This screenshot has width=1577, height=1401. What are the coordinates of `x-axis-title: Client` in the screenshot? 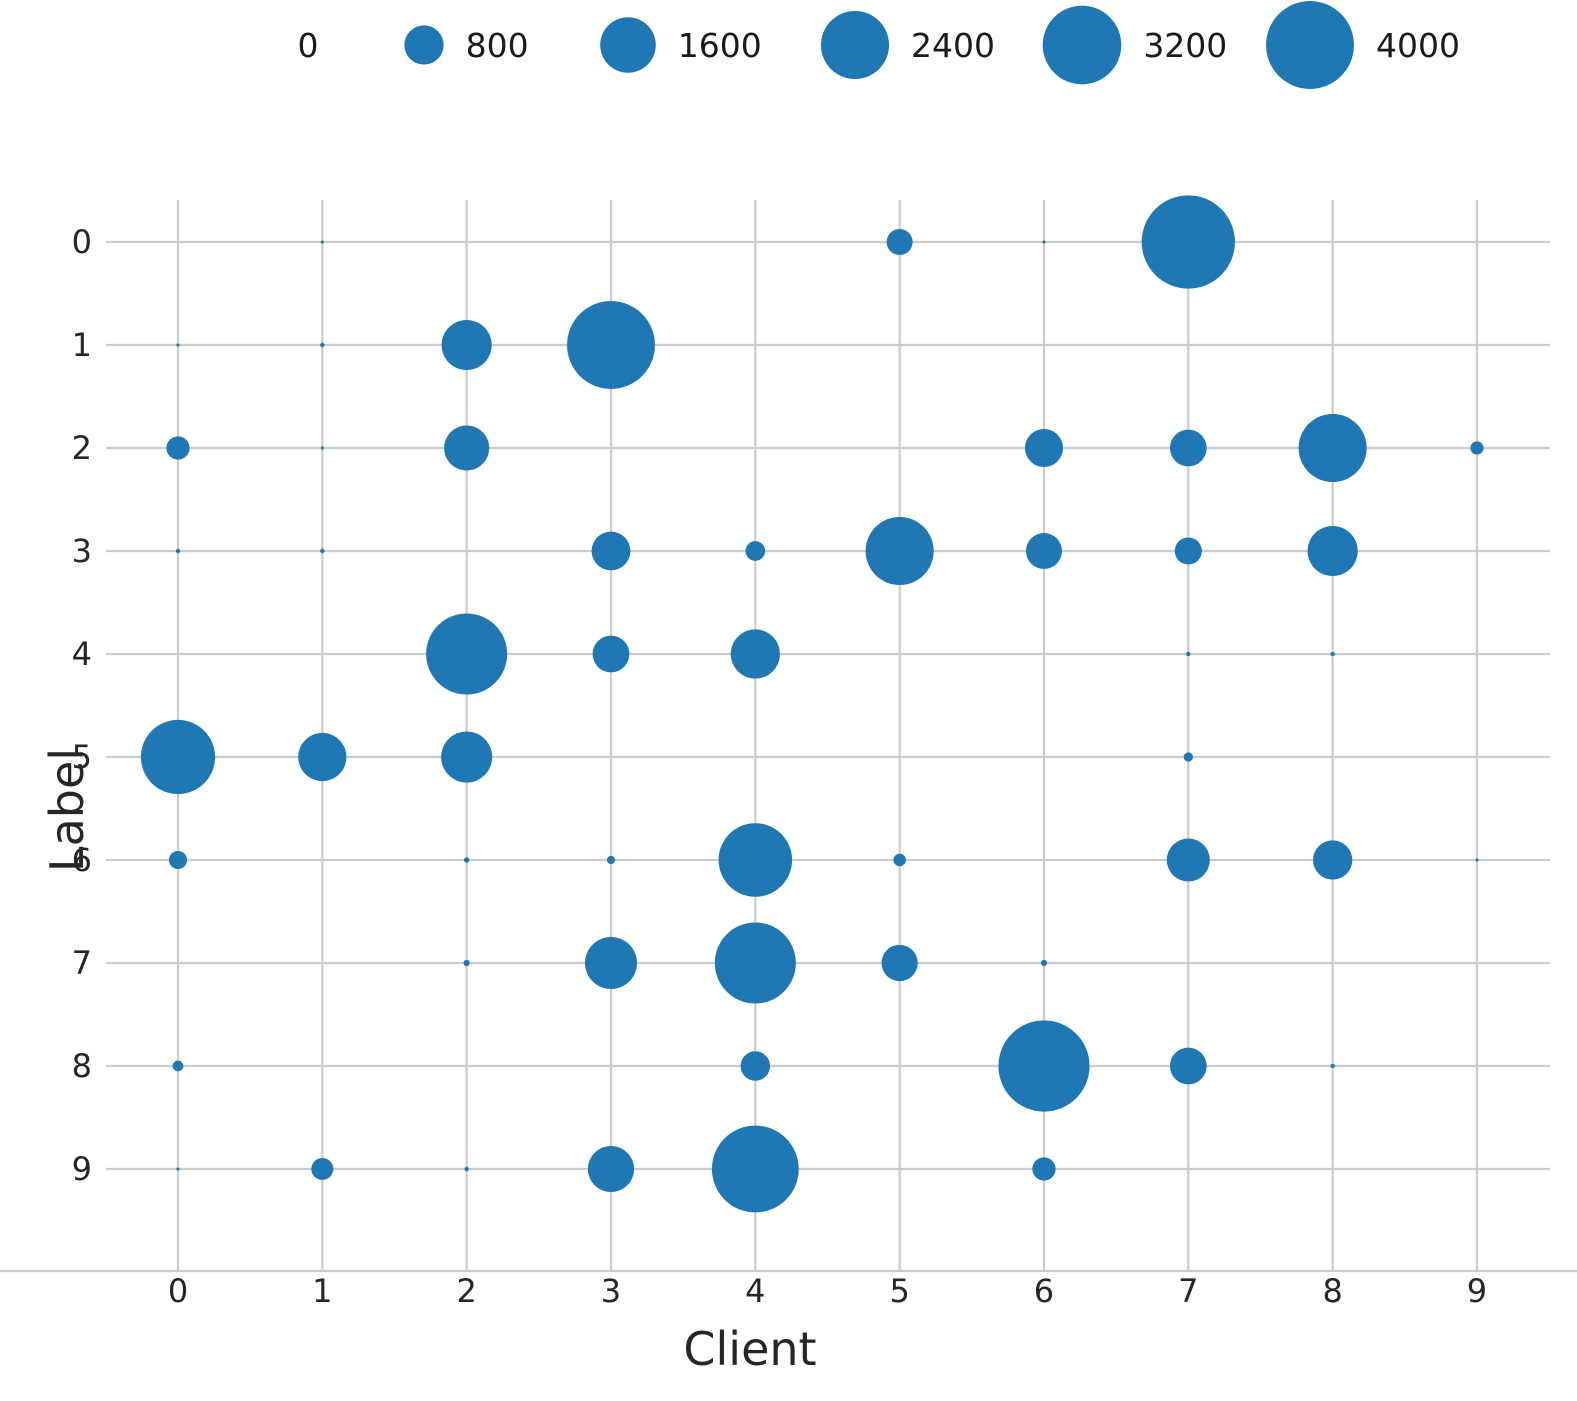 It's located at (750, 1349).